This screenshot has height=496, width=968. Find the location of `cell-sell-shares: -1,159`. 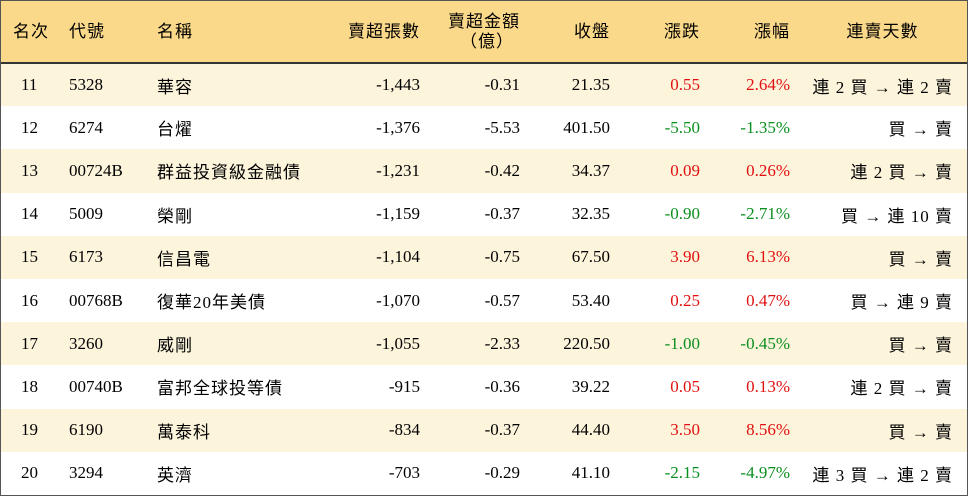

cell-sell-shares: -1,159 is located at coordinates (398, 214).